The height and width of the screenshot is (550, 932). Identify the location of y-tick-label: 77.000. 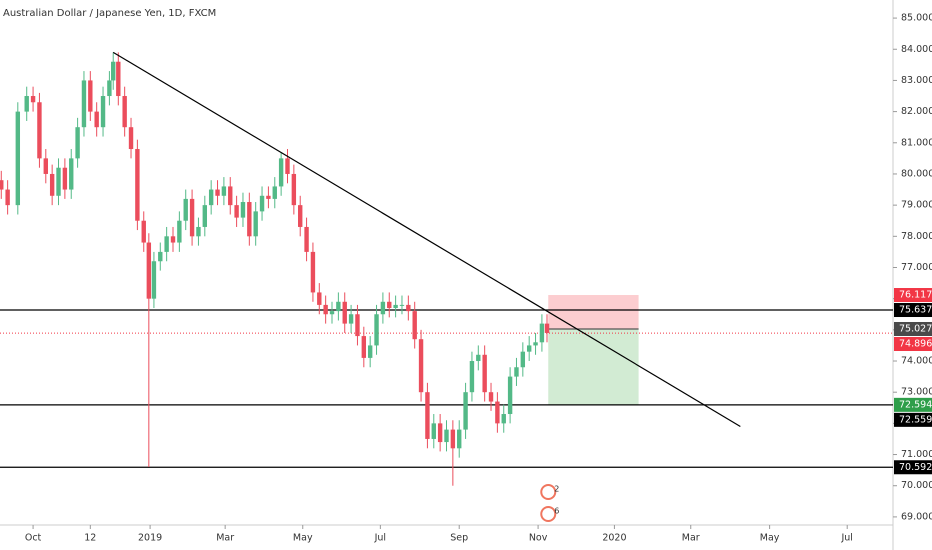
(916, 267).